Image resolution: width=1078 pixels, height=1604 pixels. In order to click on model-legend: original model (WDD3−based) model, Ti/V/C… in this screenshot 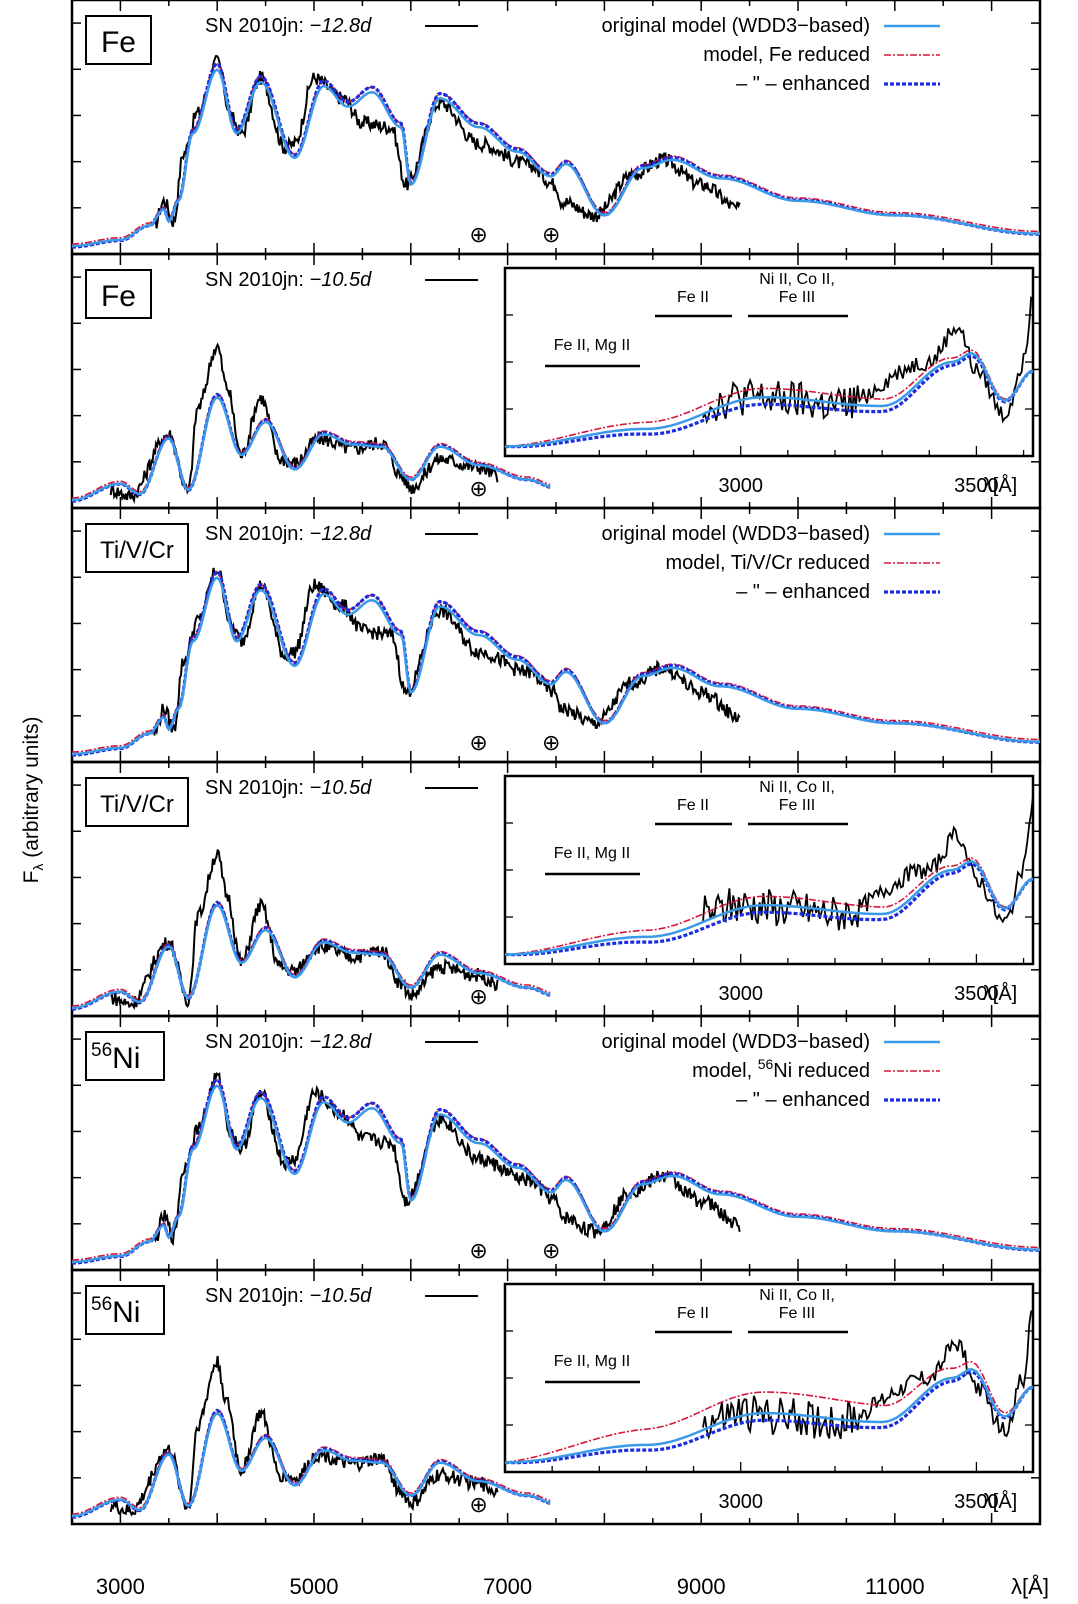, I will do `click(771, 563)`.